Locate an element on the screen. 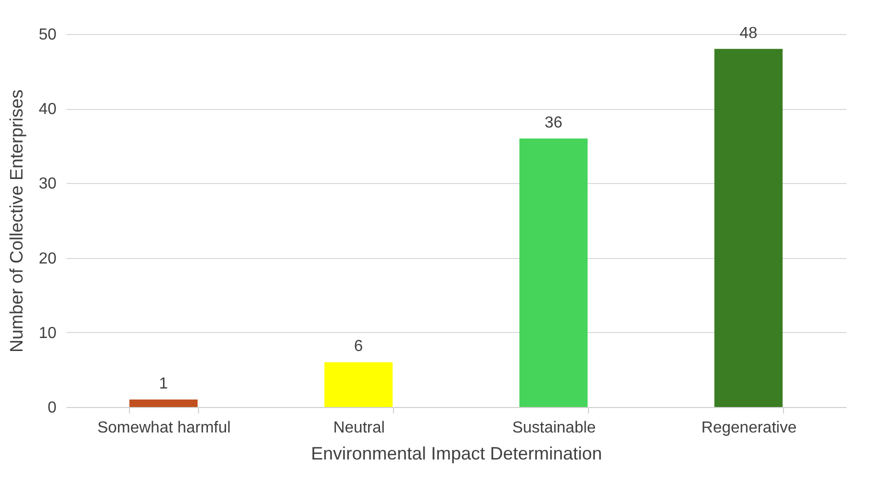  x-tick-label: Regenerative is located at coordinates (749, 428).